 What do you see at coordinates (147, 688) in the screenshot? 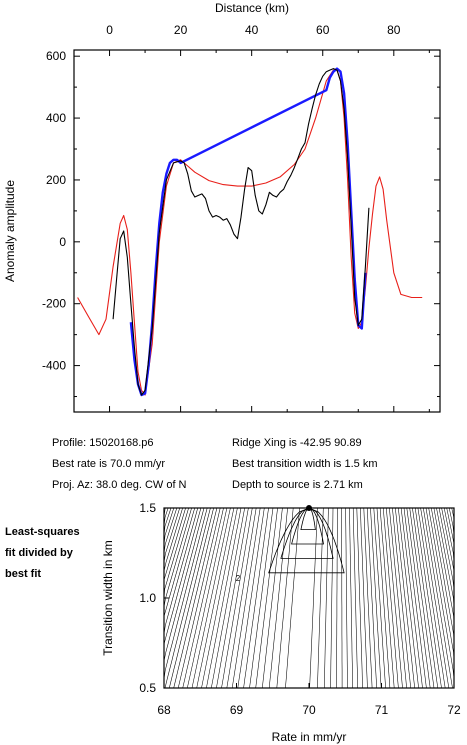
I see `bottom-y-tick-label: 0.5` at bounding box center [147, 688].